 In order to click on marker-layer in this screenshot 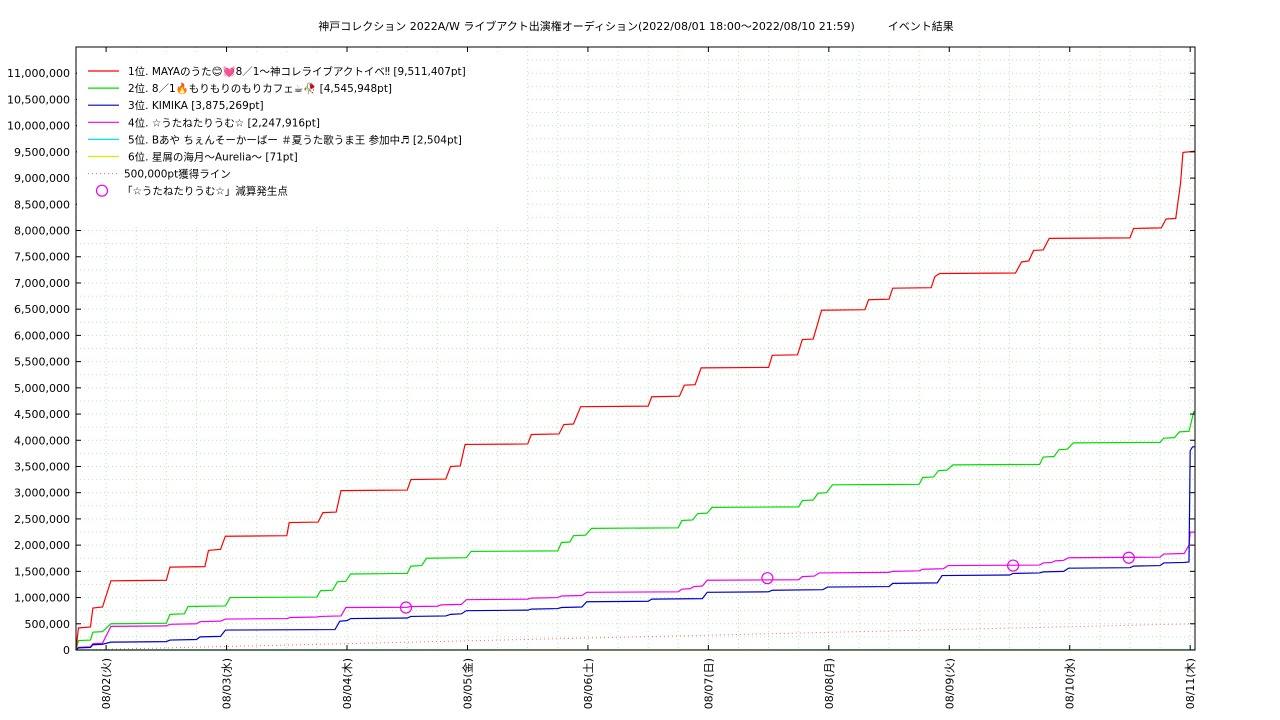, I will do `click(767, 582)`.